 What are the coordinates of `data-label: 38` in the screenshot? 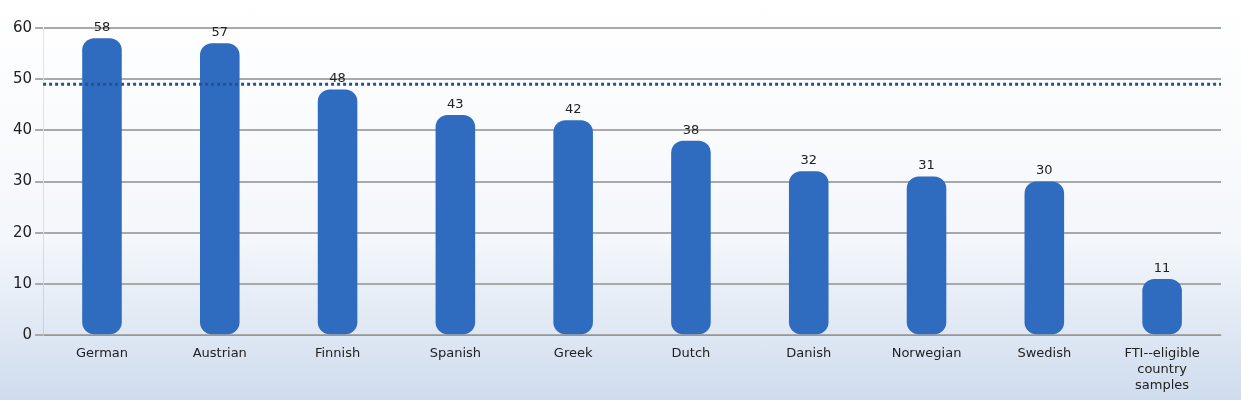 It's located at (691, 129).